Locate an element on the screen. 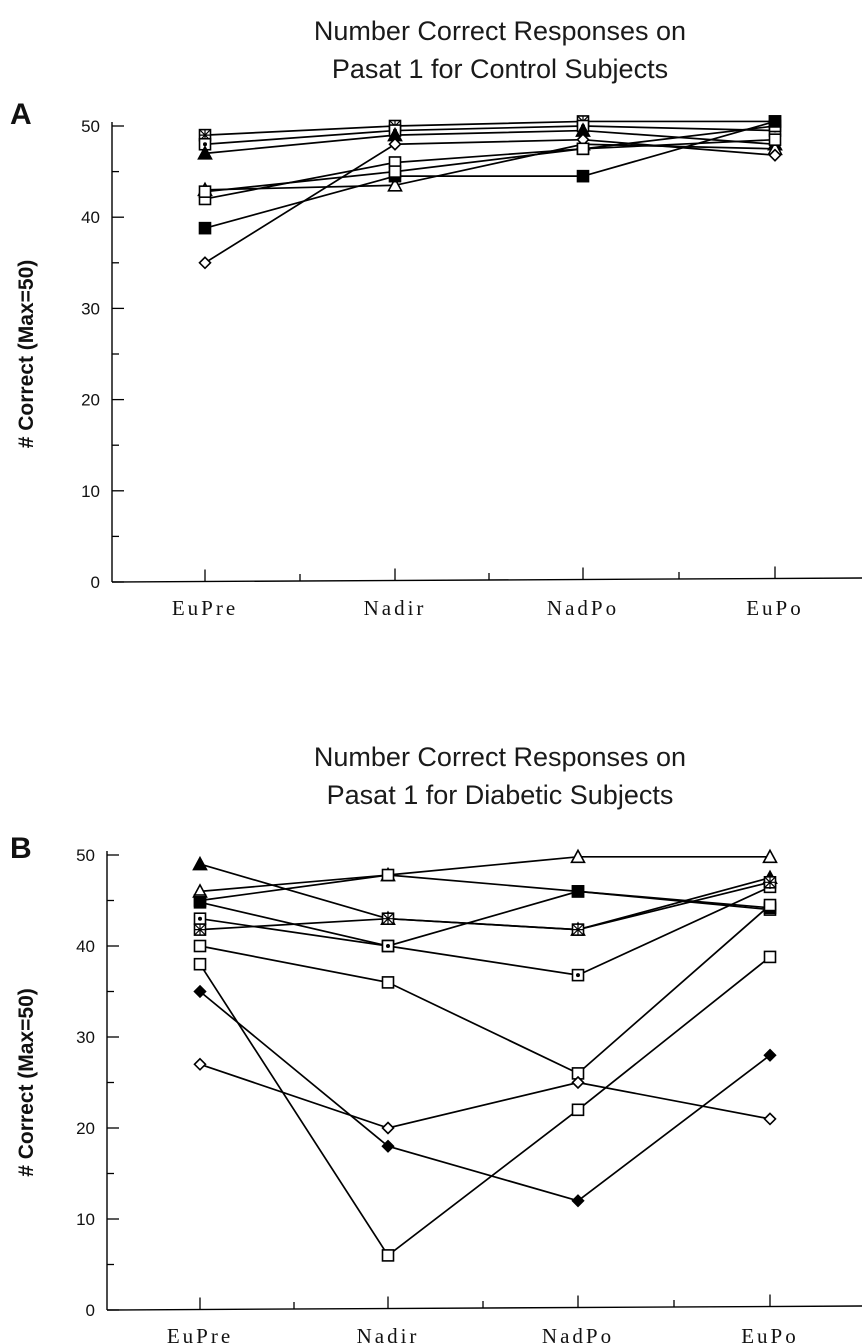 This screenshot has height=1344, width=865. y-tick-label-b: 40 is located at coordinates (85, 946).